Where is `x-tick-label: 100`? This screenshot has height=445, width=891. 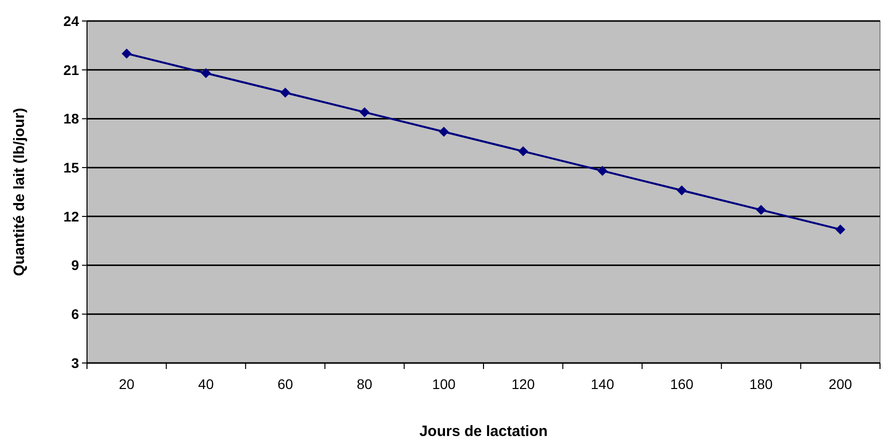 x-tick-label: 100 is located at coordinates (444, 384).